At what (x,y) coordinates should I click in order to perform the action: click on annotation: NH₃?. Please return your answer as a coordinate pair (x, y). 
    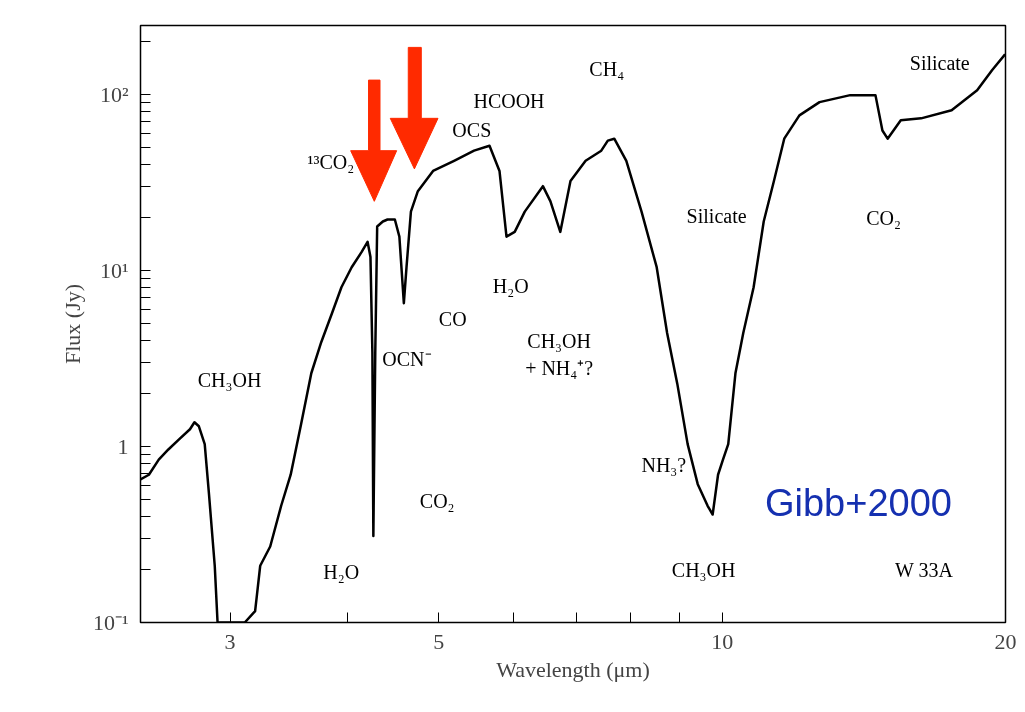
    Looking at the image, I should click on (664, 465).